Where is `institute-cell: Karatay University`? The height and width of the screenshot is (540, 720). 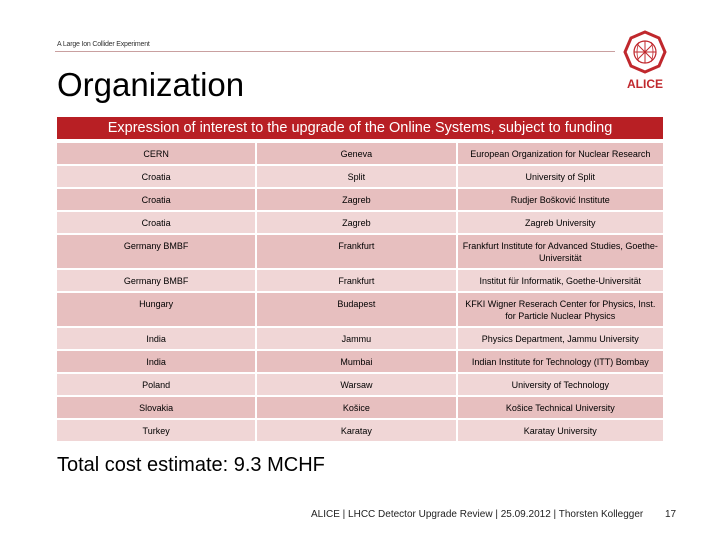
institute-cell: Karatay University is located at coordinates (559, 430).